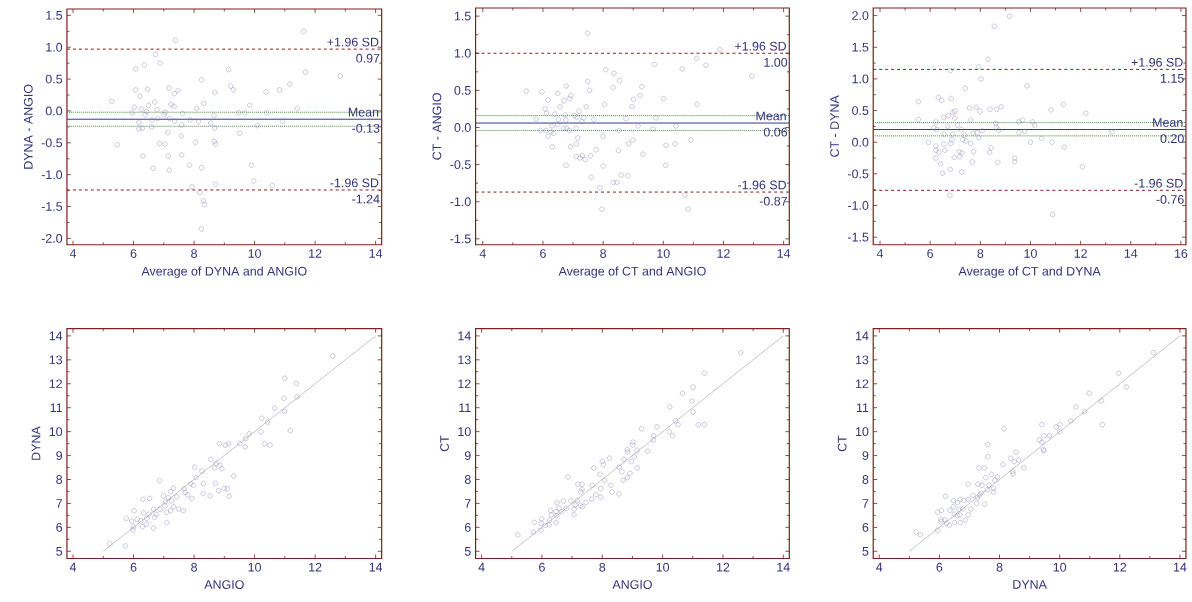 The height and width of the screenshot is (602, 1192). Describe the element at coordinates (1030, 584) in the screenshot. I see `x-axis-title: DYNA` at that location.